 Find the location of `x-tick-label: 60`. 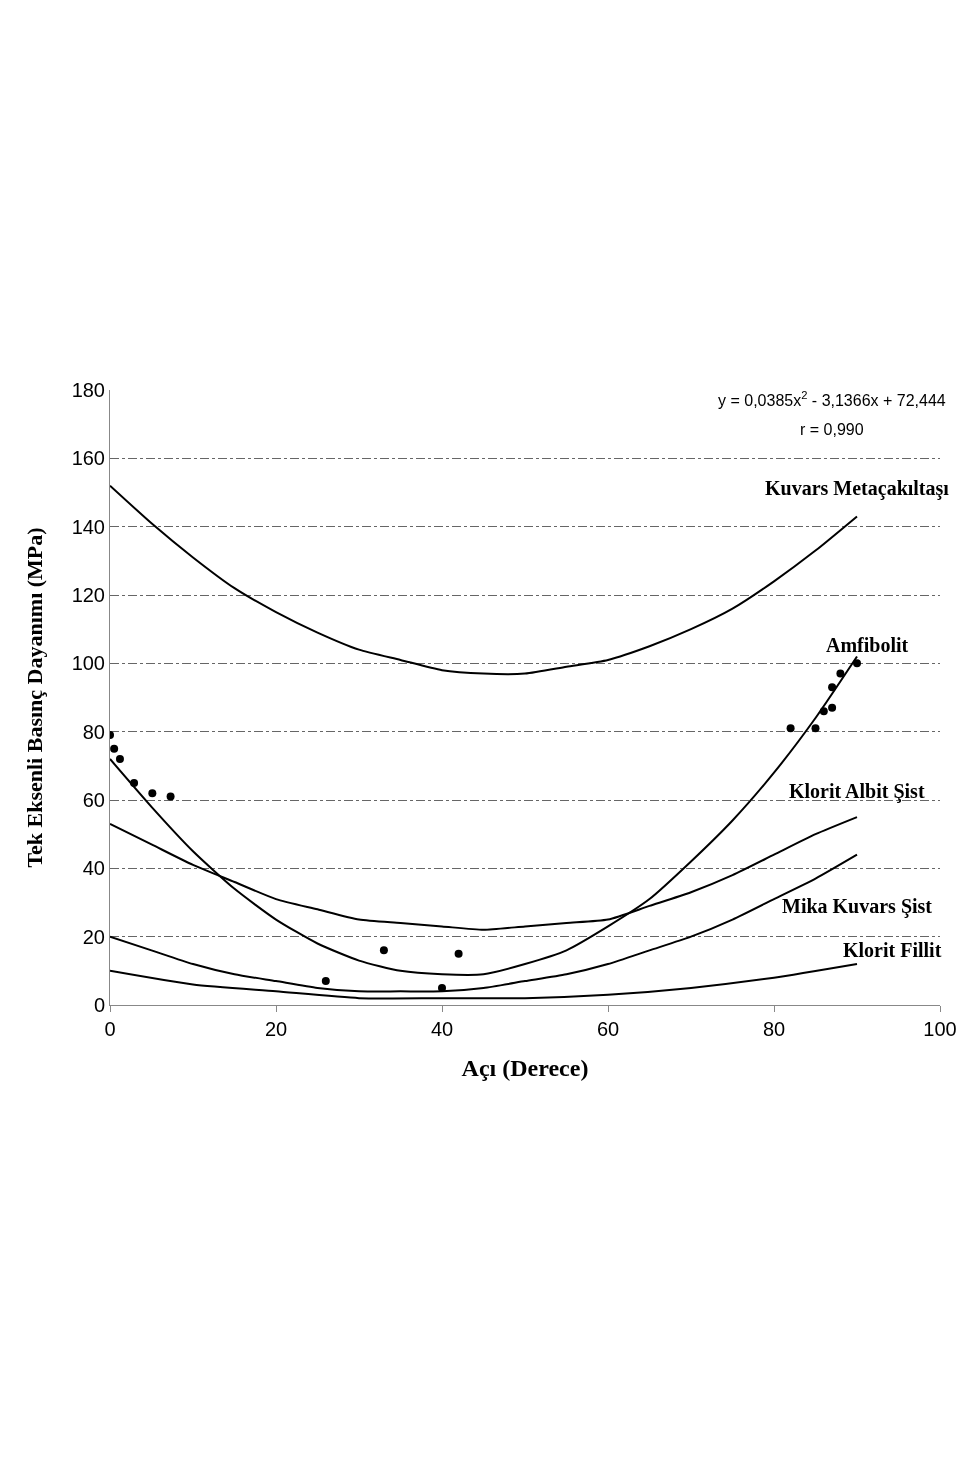

x-tick-label: 60 is located at coordinates (608, 1029).